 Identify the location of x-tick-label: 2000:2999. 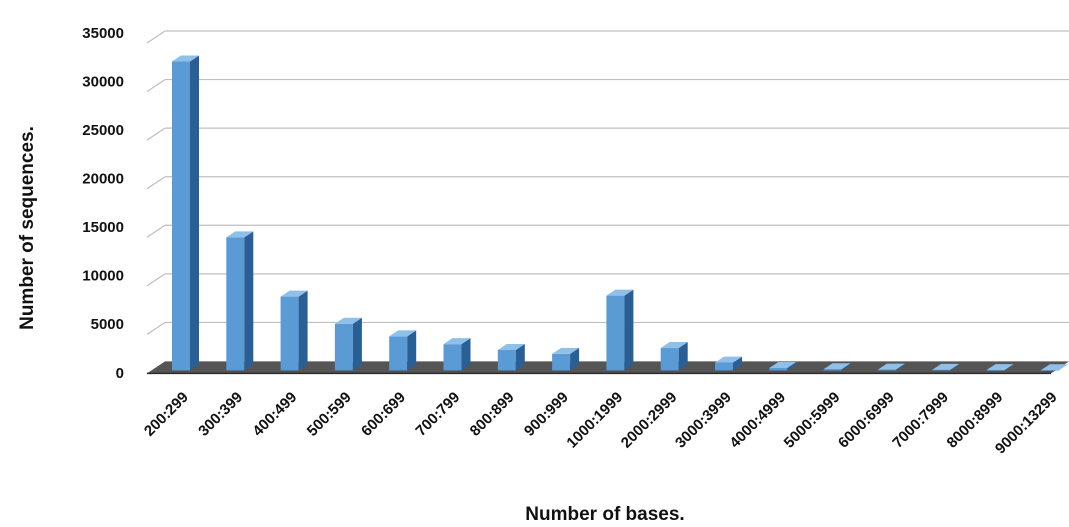
(649, 420).